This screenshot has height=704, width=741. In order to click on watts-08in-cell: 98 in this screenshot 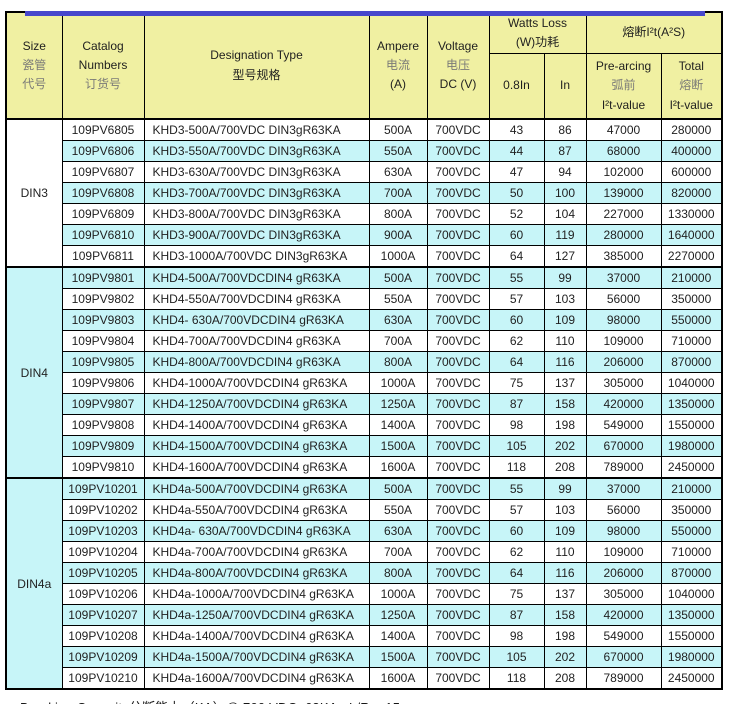, I will do `click(516, 425)`.